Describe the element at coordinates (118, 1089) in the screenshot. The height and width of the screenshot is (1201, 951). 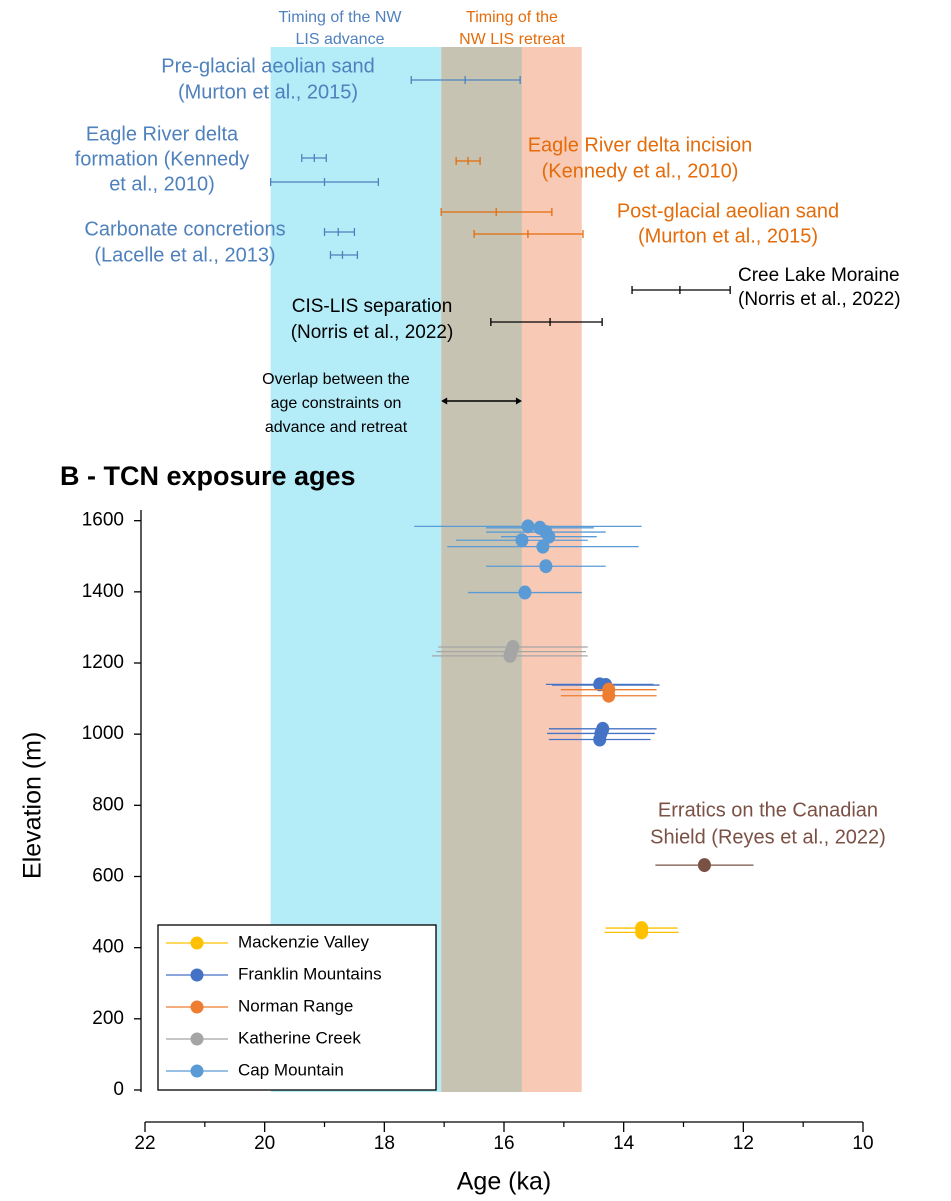
I see `y-tick-label: 0` at that location.